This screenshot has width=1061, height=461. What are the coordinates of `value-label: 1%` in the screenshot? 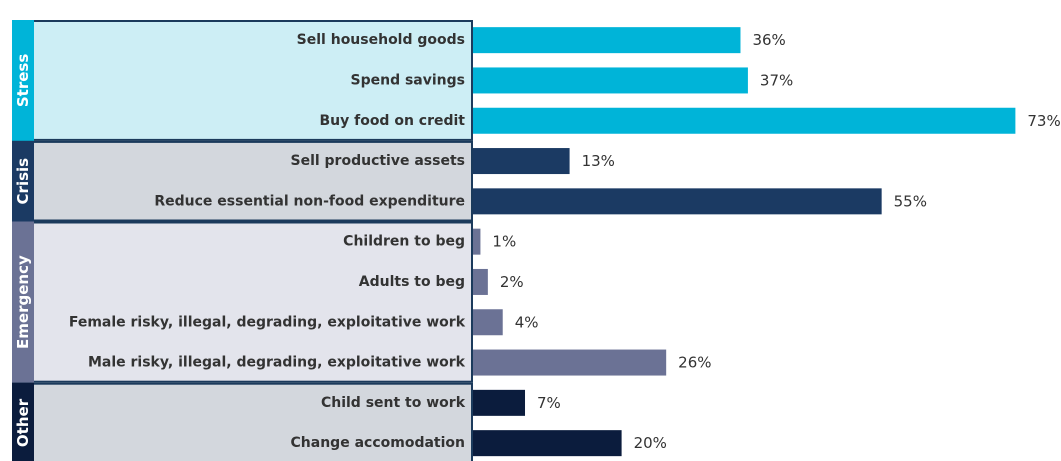 It's located at (504, 242).